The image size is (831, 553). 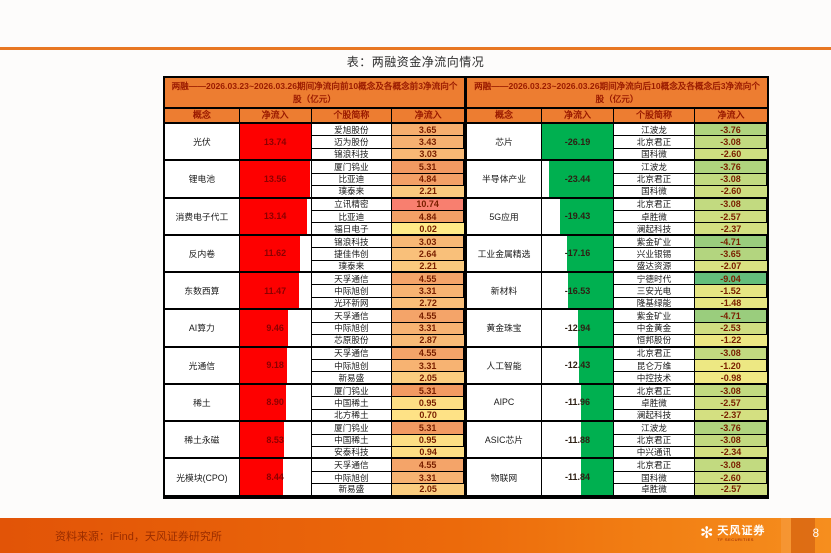 I want to click on stock-netflow-cell: 10.74, so click(x=428, y=204).